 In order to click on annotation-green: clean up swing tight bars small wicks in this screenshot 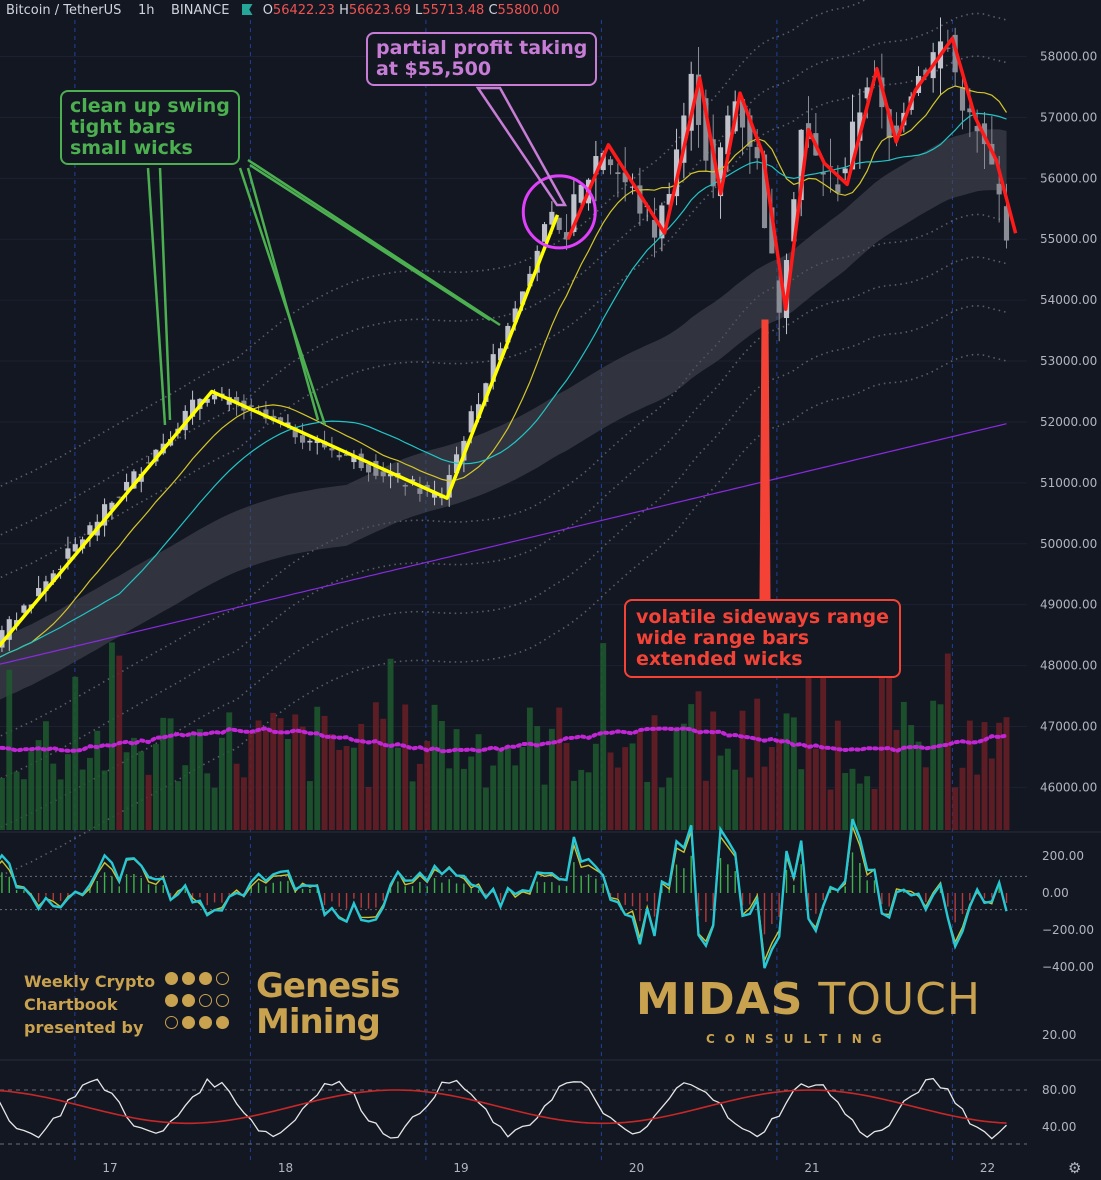, I will do `click(150, 127)`.